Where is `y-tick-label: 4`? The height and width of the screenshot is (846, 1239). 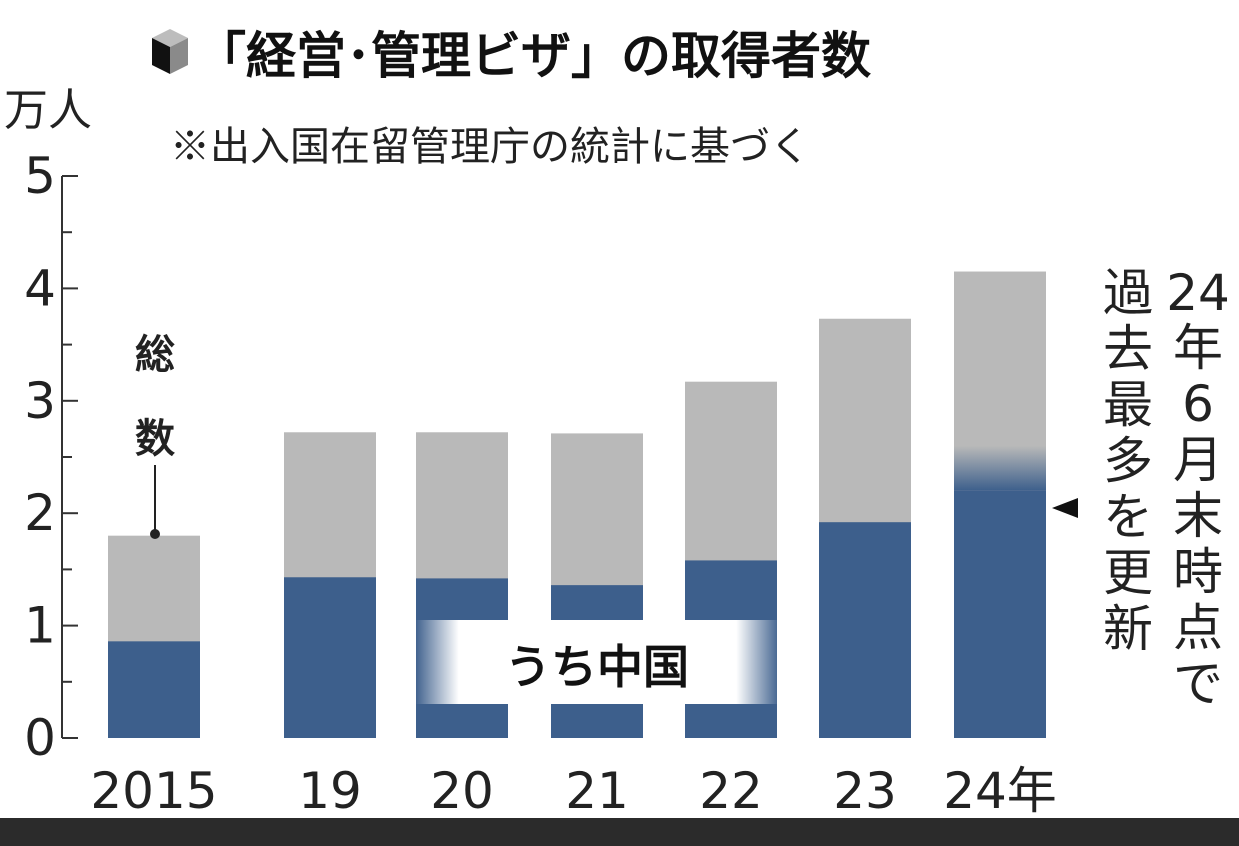
y-tick-label: 4 is located at coordinates (40, 288).